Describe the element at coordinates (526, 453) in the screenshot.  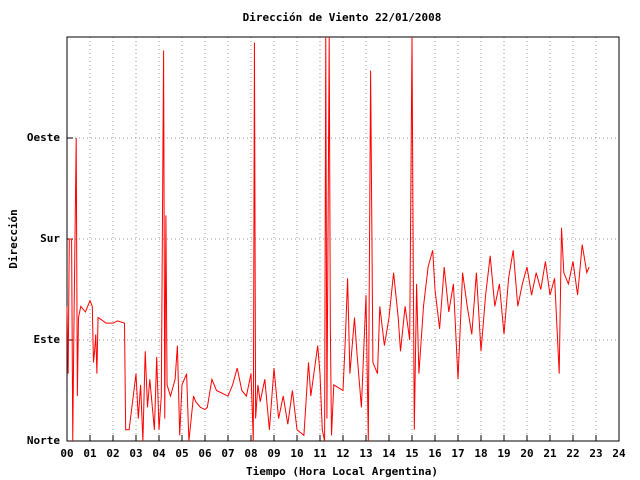
I see `x-tick-label: 20` at that location.